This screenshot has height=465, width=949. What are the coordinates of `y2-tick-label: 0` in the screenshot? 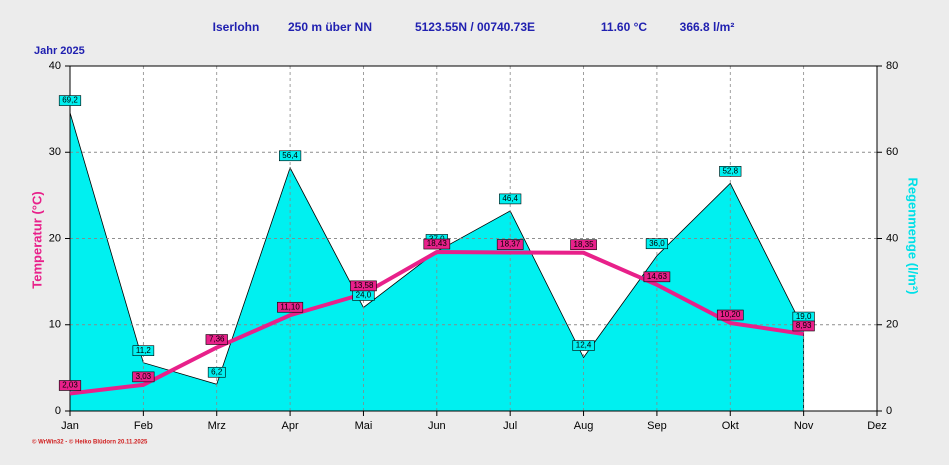 It's located at (889, 411).